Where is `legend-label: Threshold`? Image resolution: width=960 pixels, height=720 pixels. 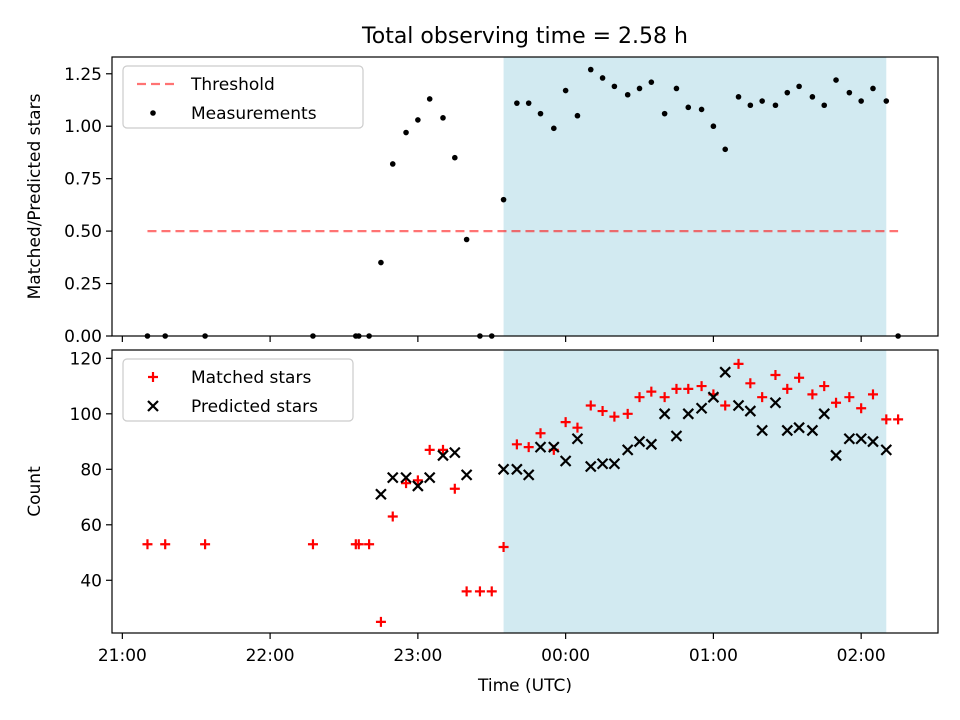 legend-label: Threshold is located at coordinates (232, 85).